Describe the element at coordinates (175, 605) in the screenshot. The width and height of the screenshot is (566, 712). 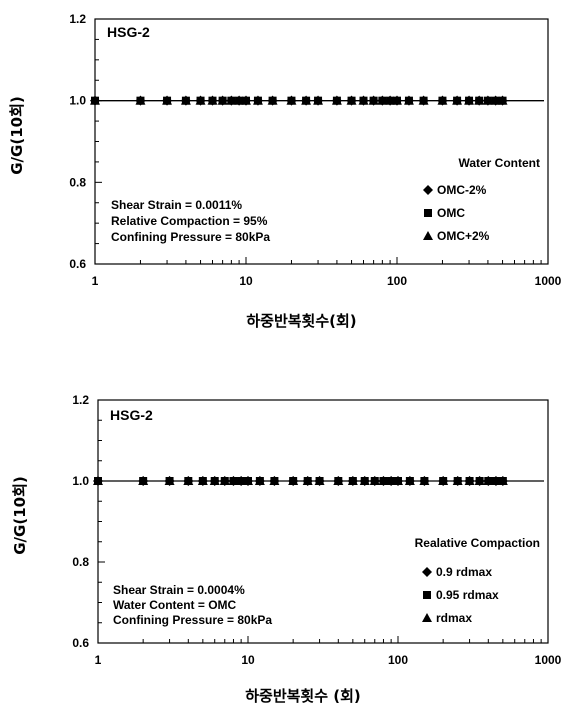
I see `annotation-text: Water Content = OMC` at that location.